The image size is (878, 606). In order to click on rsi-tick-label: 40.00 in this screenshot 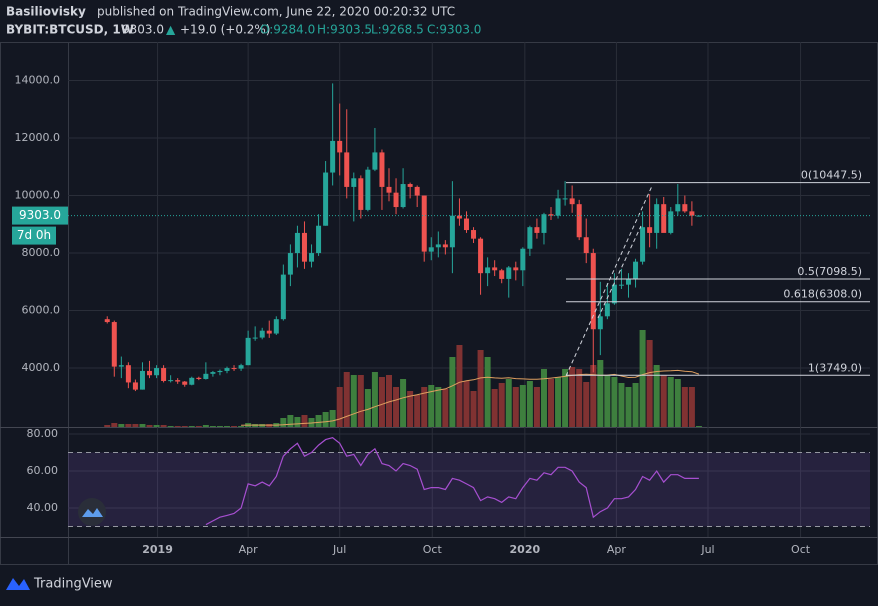, I will do `click(43, 507)`.